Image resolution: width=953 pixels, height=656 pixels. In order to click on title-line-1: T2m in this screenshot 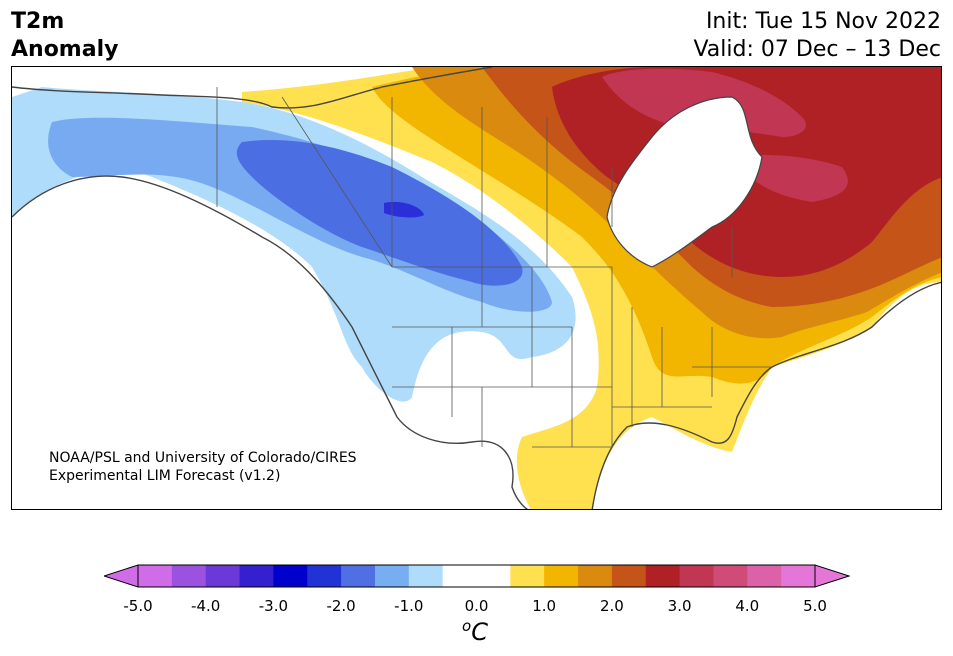, I will do `click(38, 21)`.